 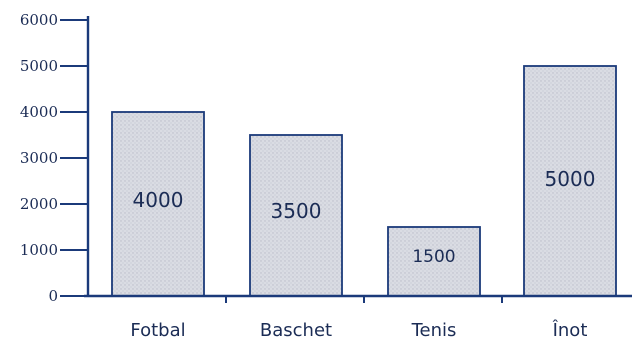 What do you see at coordinates (39, 112) in the screenshot?
I see `y-tick-label: 4000` at bounding box center [39, 112].